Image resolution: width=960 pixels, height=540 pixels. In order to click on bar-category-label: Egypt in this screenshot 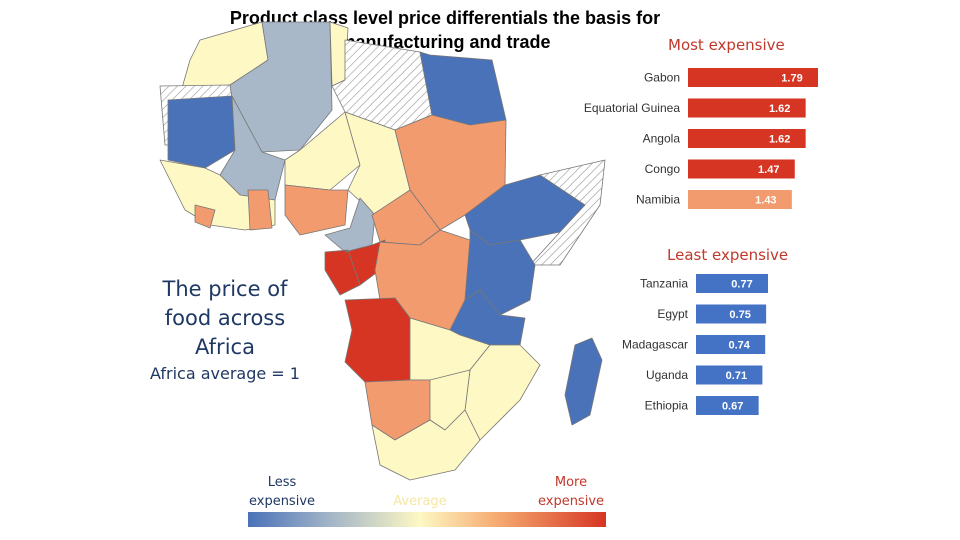, I will do `click(672, 314)`.